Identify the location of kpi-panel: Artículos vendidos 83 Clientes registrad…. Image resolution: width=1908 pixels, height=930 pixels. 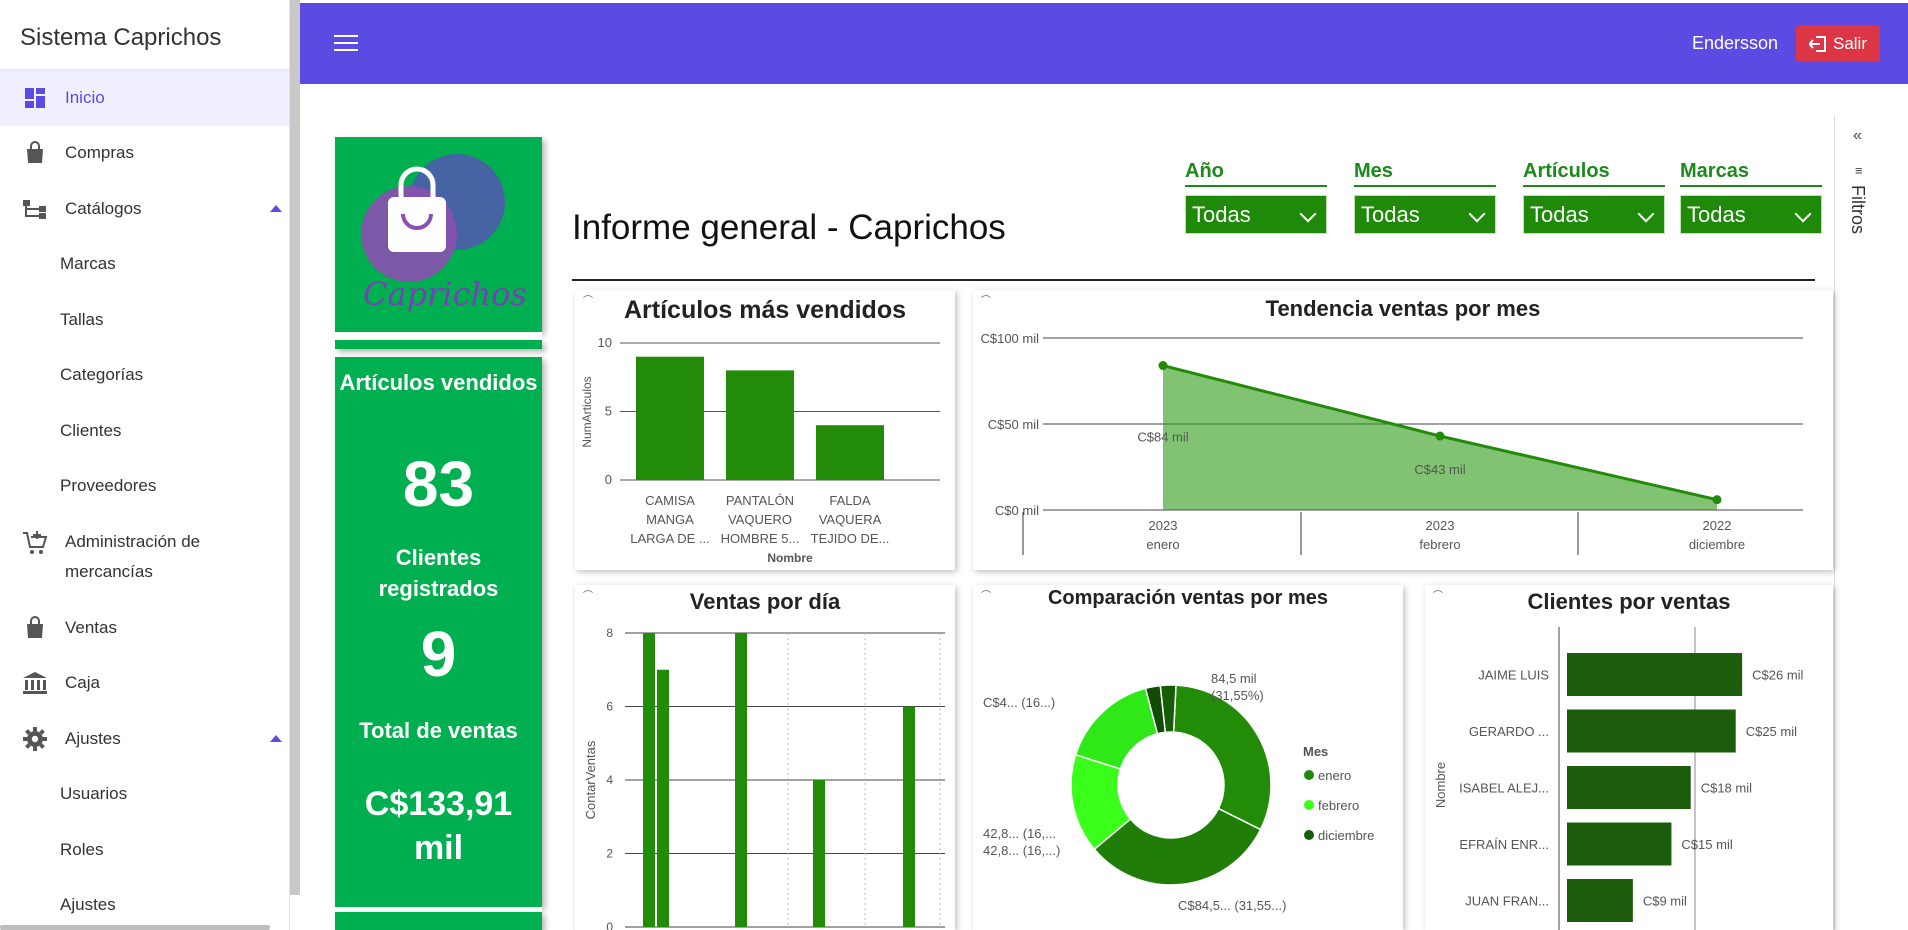
(438, 632).